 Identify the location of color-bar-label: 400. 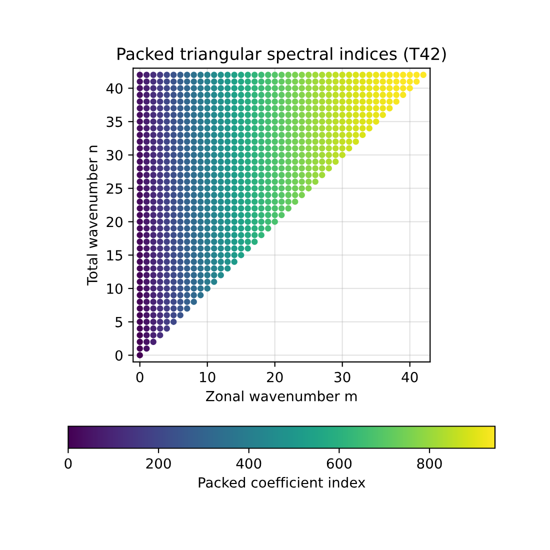
(249, 463).